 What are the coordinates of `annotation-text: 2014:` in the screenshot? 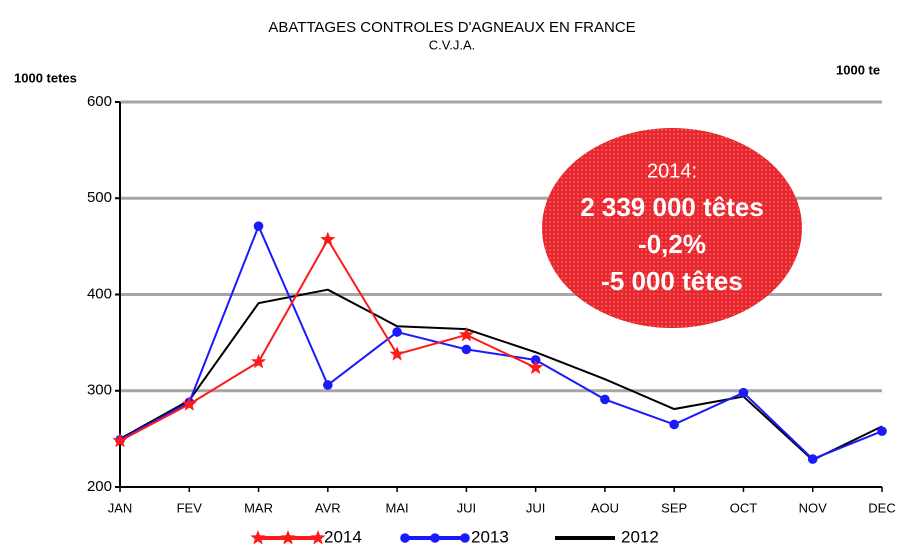 It's located at (672, 171).